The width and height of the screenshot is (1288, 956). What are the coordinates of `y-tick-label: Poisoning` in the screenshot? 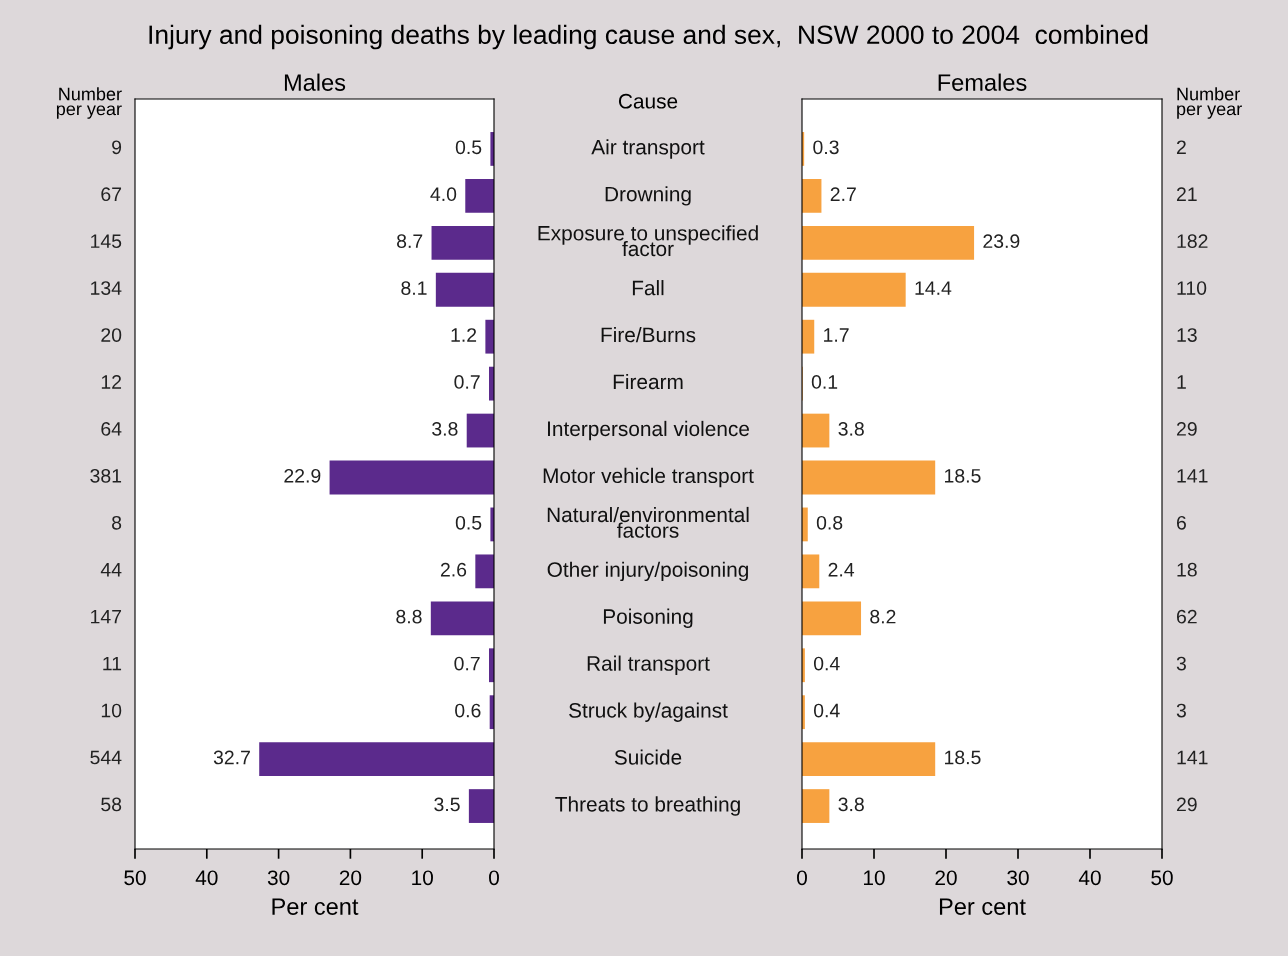 It's located at (648, 618).